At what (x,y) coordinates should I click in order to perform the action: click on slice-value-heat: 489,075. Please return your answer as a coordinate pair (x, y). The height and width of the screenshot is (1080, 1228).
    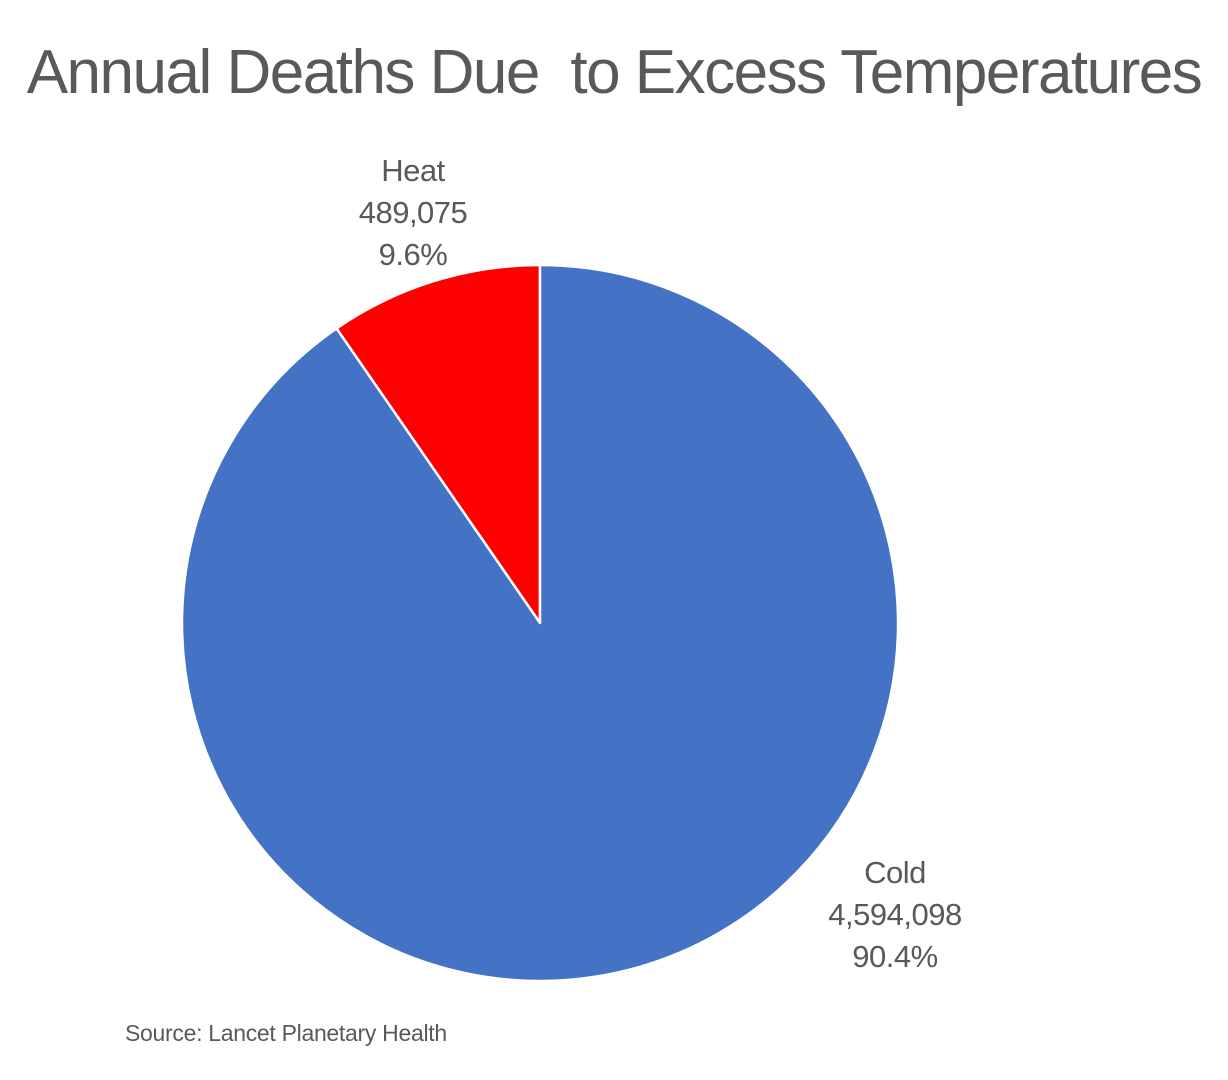
    Looking at the image, I should click on (413, 212).